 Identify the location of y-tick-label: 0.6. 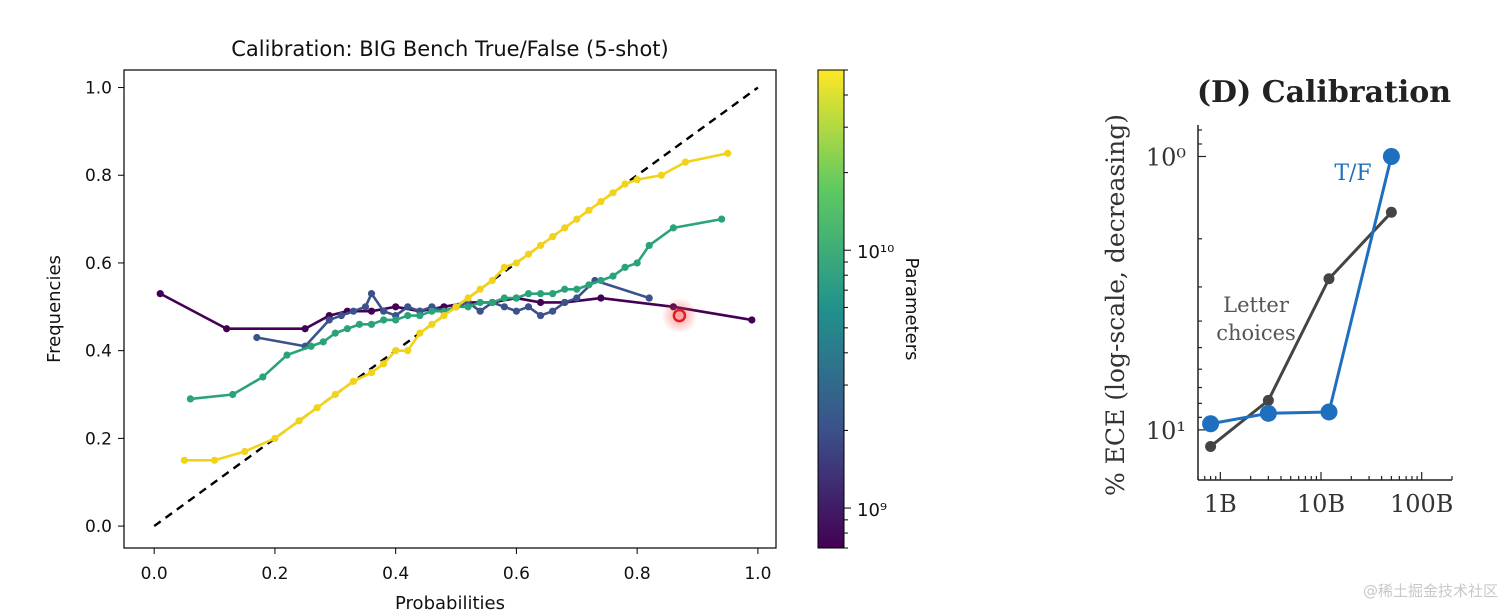
(98, 264).